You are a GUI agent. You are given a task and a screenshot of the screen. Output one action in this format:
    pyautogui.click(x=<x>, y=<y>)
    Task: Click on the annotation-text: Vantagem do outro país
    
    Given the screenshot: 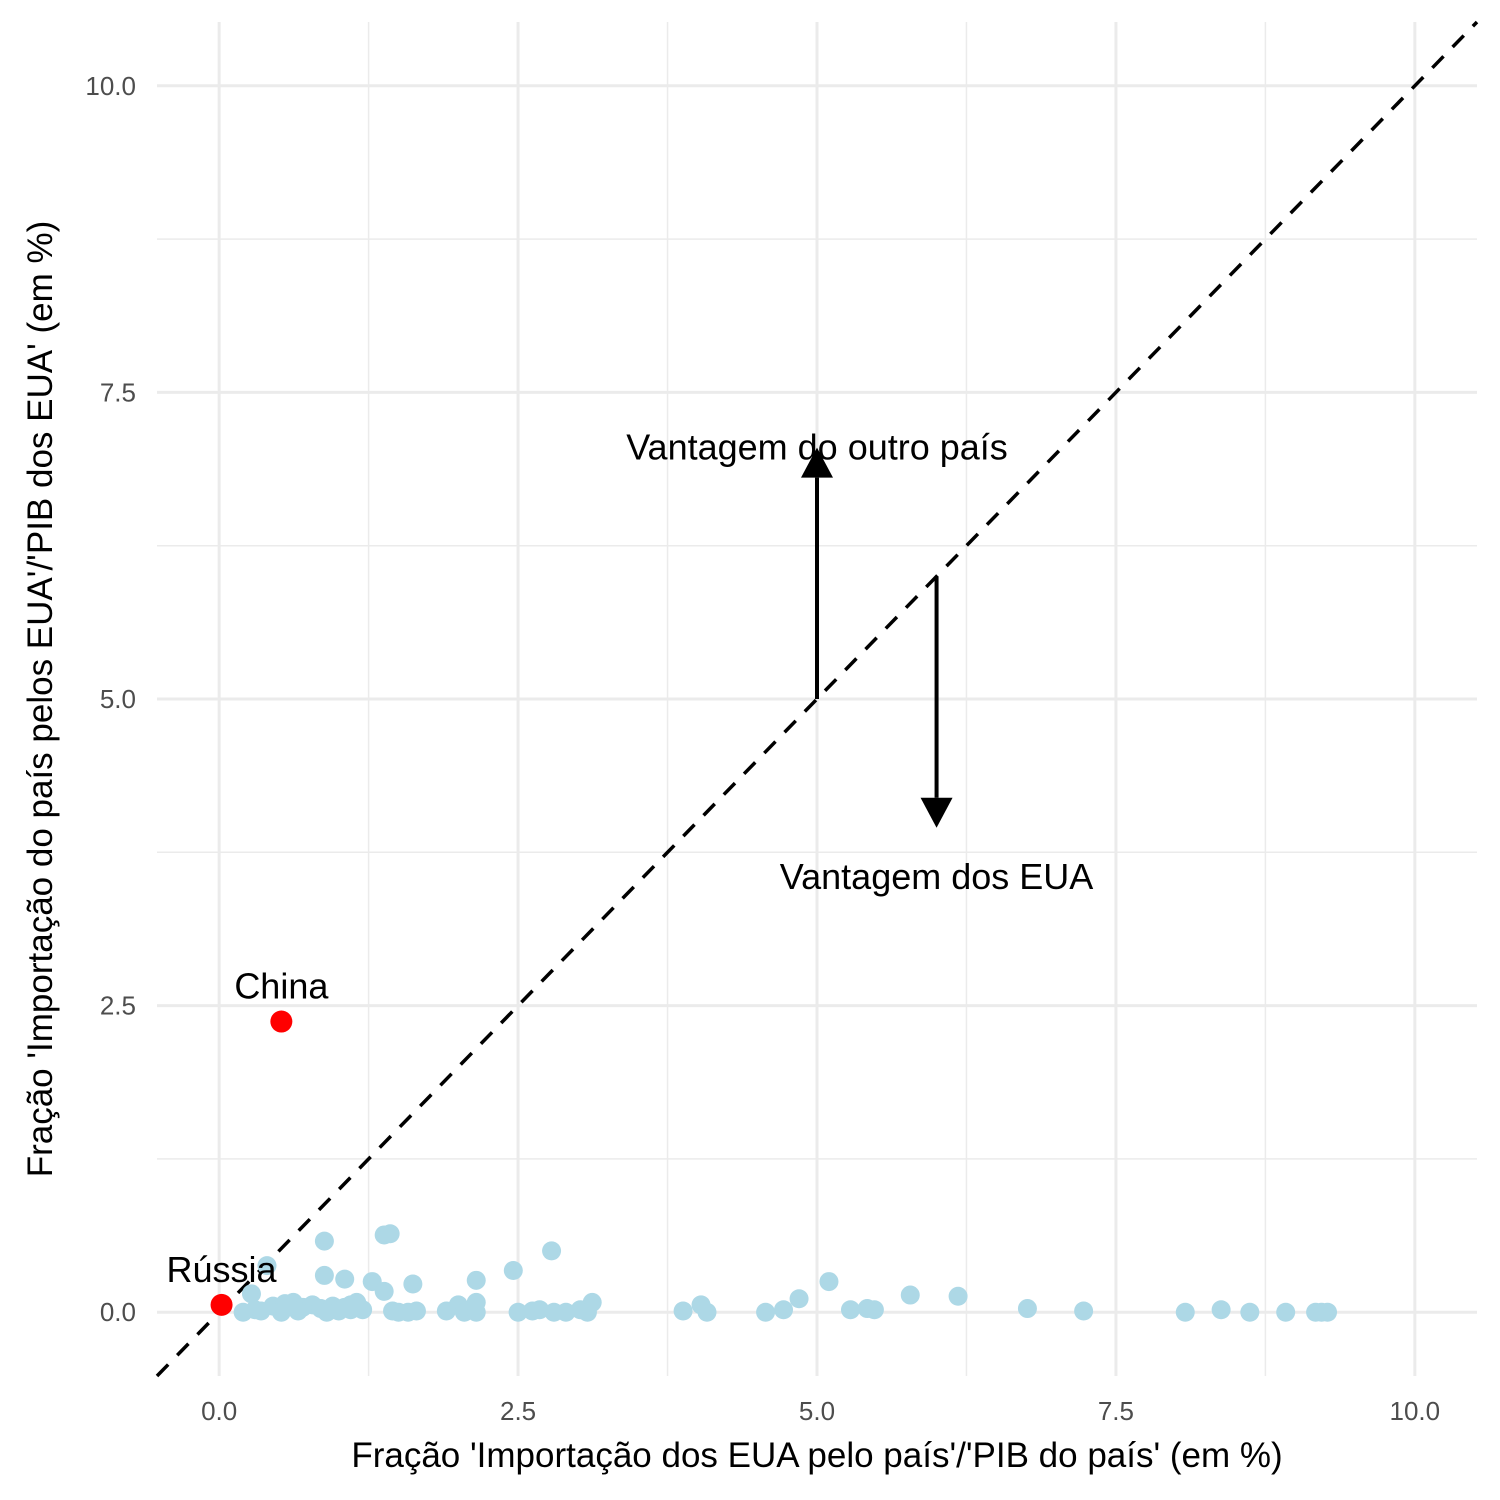 What is the action you would take?
    pyautogui.click(x=817, y=447)
    